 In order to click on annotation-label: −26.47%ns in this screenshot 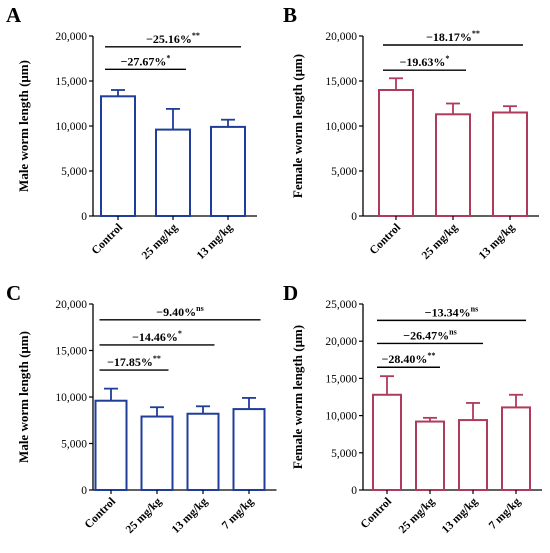, I will do `click(429, 334)`.